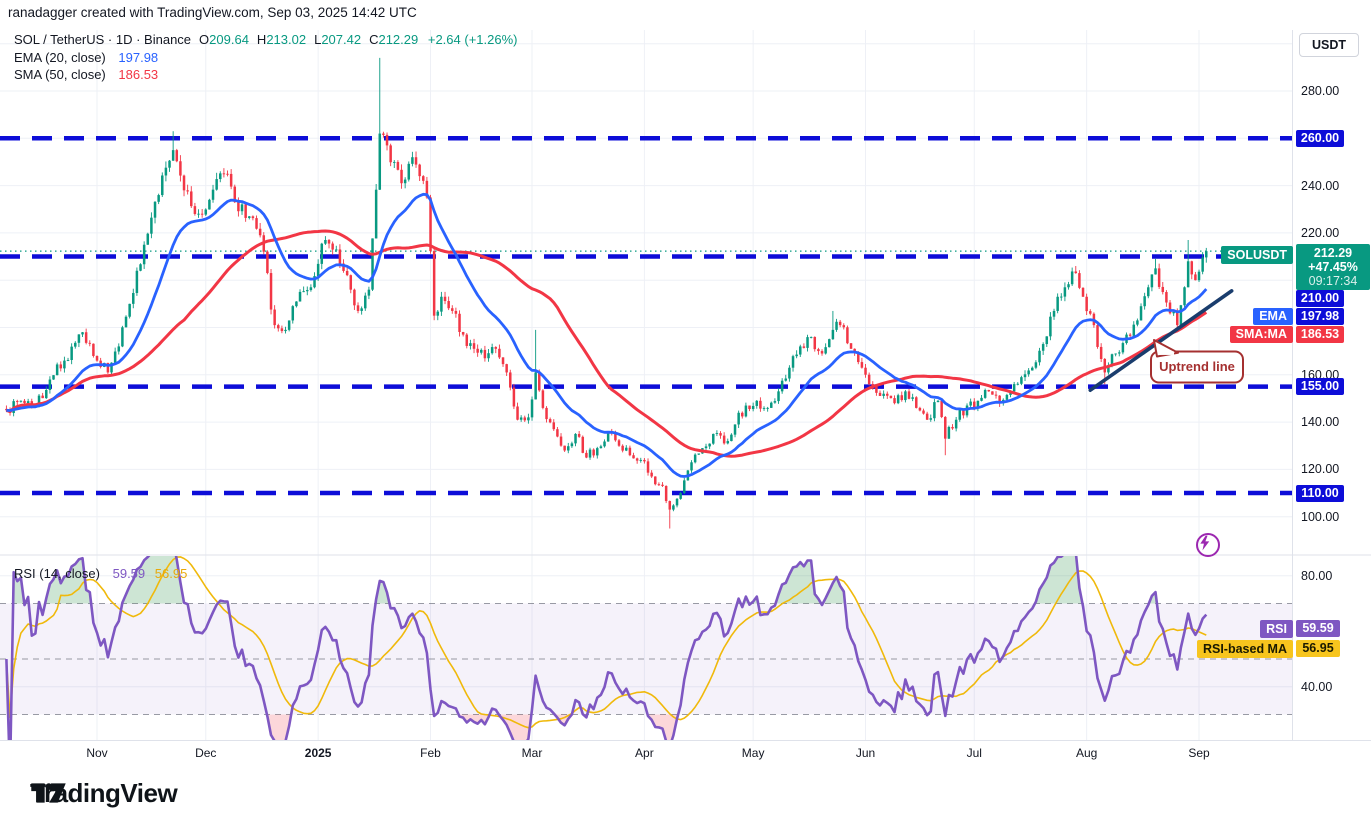  What do you see at coordinates (265, 75) in the screenshot?
I see `sma-legend-row: SMA (50, close) 186.53` at bounding box center [265, 75].